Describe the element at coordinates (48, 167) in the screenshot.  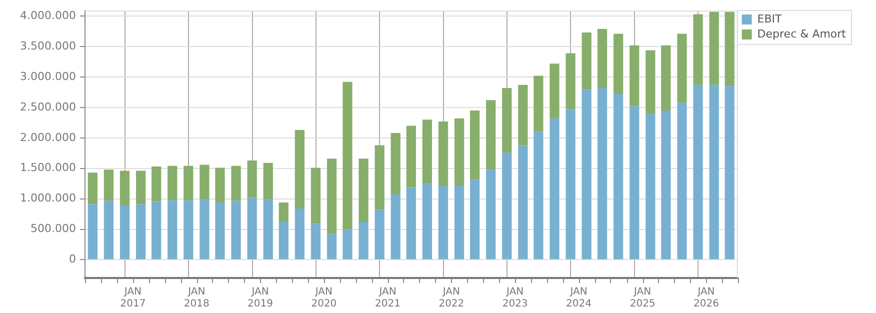
I see `y-tick-label: 1.500.000` at that location.